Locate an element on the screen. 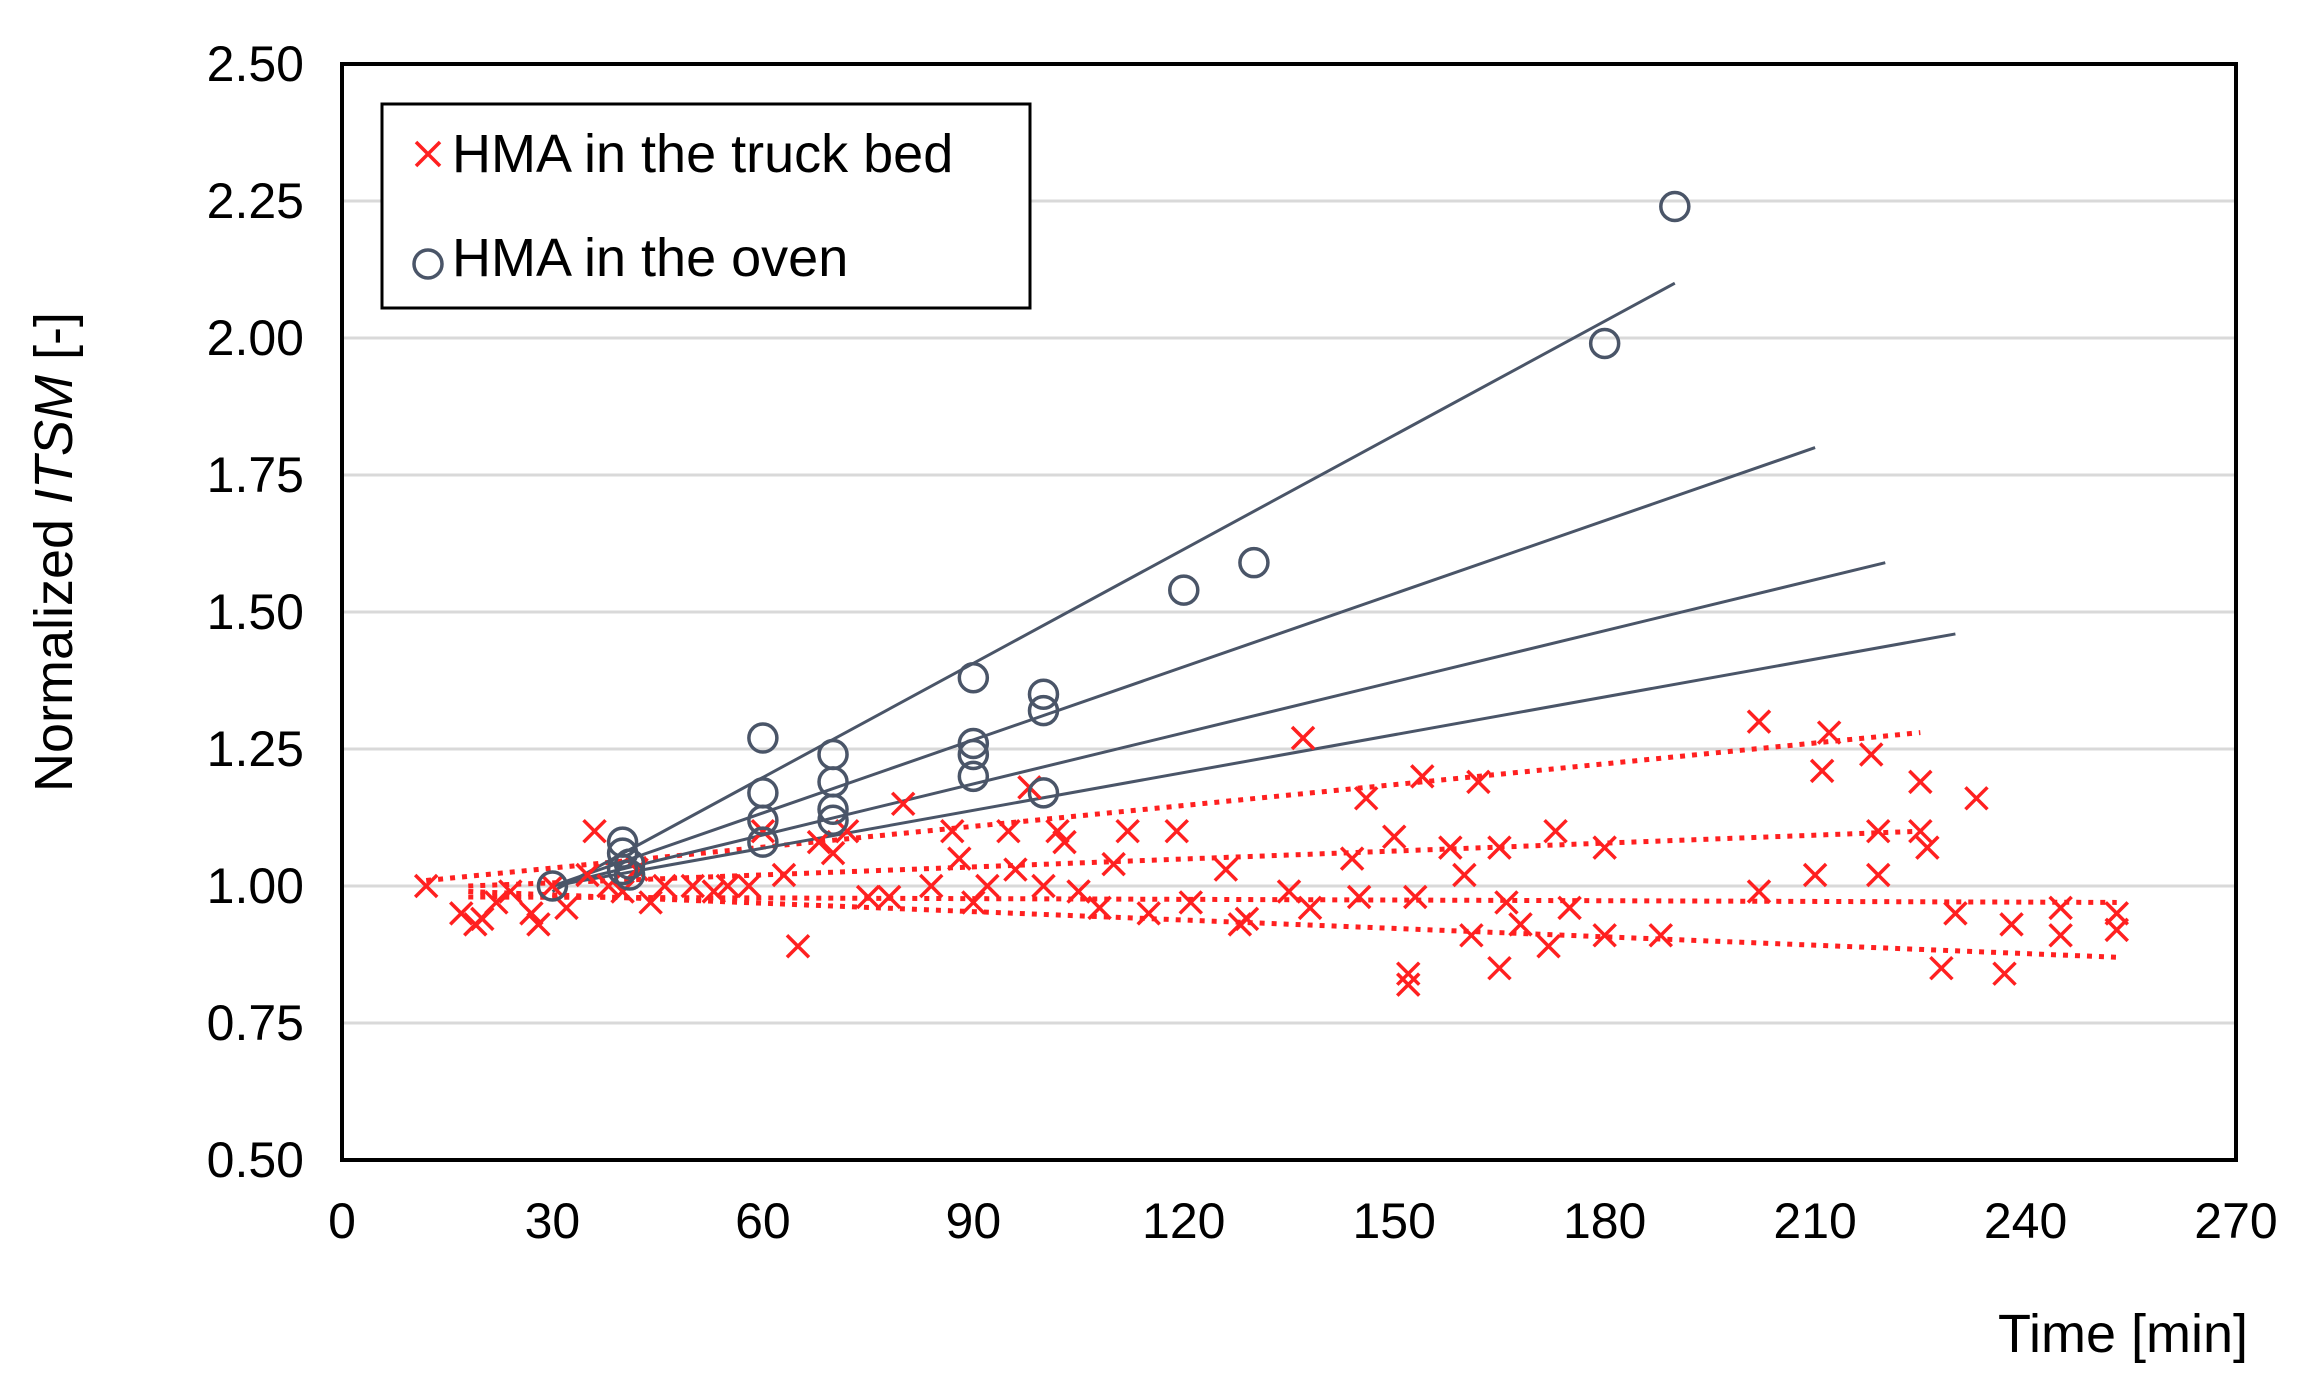 This screenshot has width=2302, height=1400. x-axis-label: Time [min] is located at coordinates (2123, 1334).